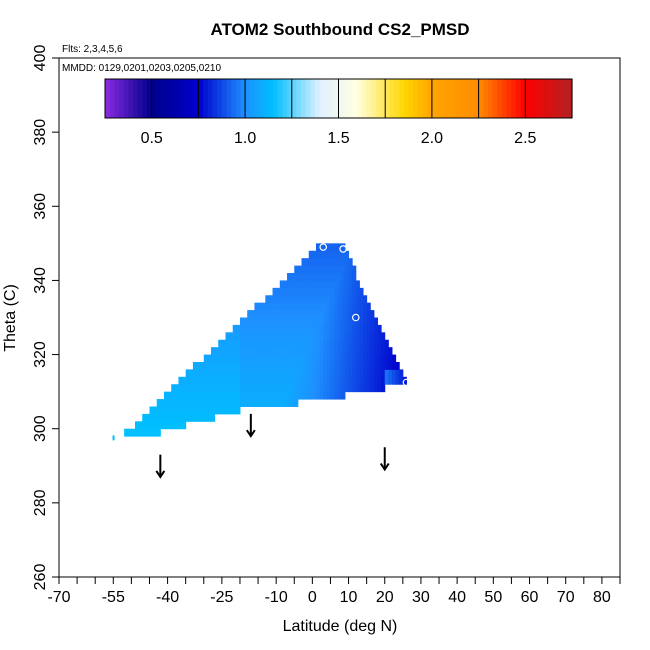 The image size is (650, 650). I want to click on y-axis: 260 280 300 320 340 360 380 400, so click(45, 317).